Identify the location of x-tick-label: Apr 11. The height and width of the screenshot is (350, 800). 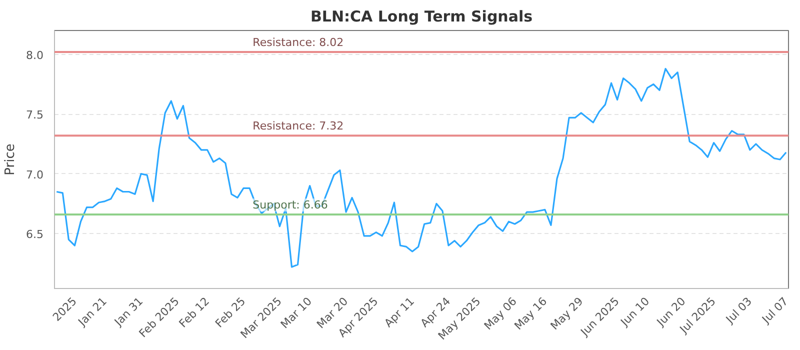
(399, 312).